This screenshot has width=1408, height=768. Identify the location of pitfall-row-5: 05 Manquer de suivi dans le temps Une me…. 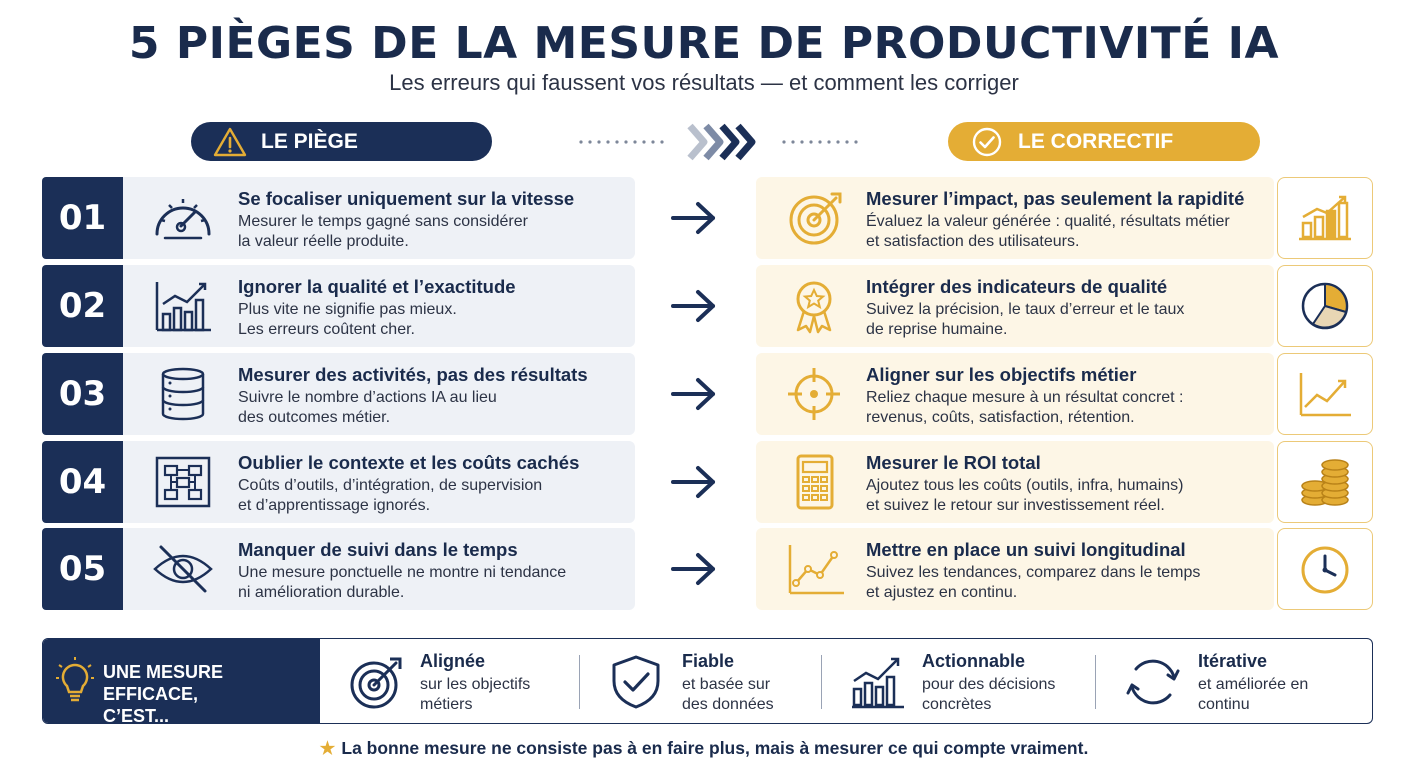
(707, 569).